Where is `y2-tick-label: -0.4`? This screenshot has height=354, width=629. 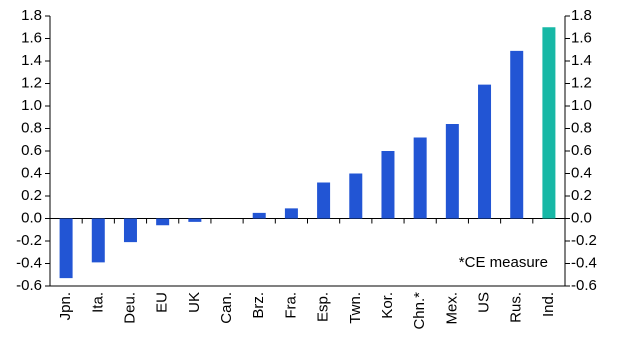 y2-tick-label: -0.4 is located at coordinates (584, 262).